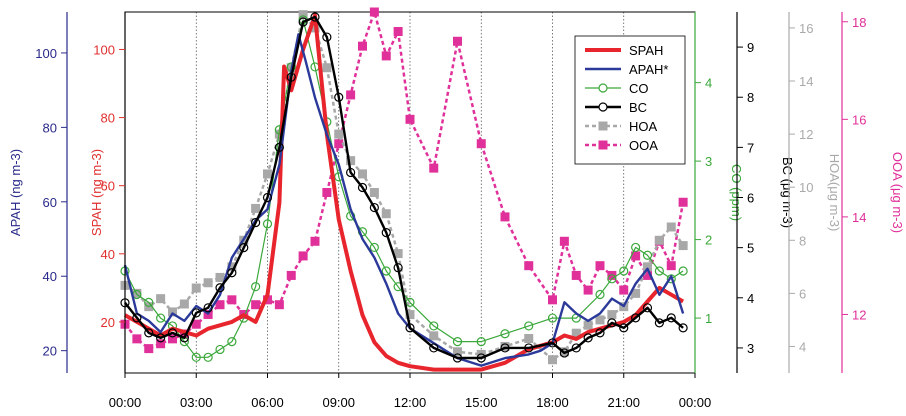 The image size is (906, 416). Describe the element at coordinates (617, 88) in the screenshot. I see `legend-item: CO` at that location.